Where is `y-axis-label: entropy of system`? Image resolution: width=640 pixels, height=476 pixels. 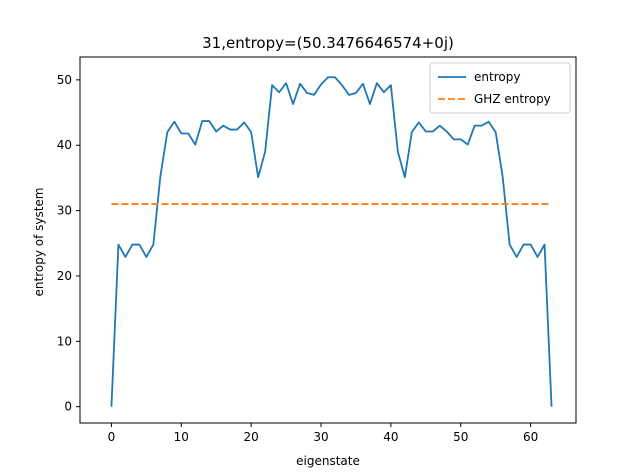 y-axis-label: entropy of system is located at coordinates (39, 241).